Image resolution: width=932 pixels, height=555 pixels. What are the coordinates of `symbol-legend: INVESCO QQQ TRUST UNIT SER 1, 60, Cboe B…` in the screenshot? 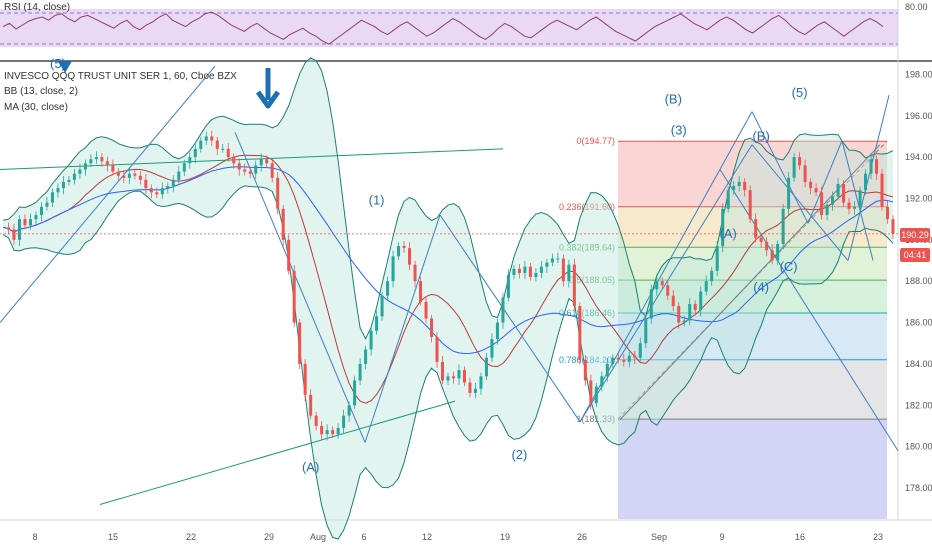 It's located at (120, 76).